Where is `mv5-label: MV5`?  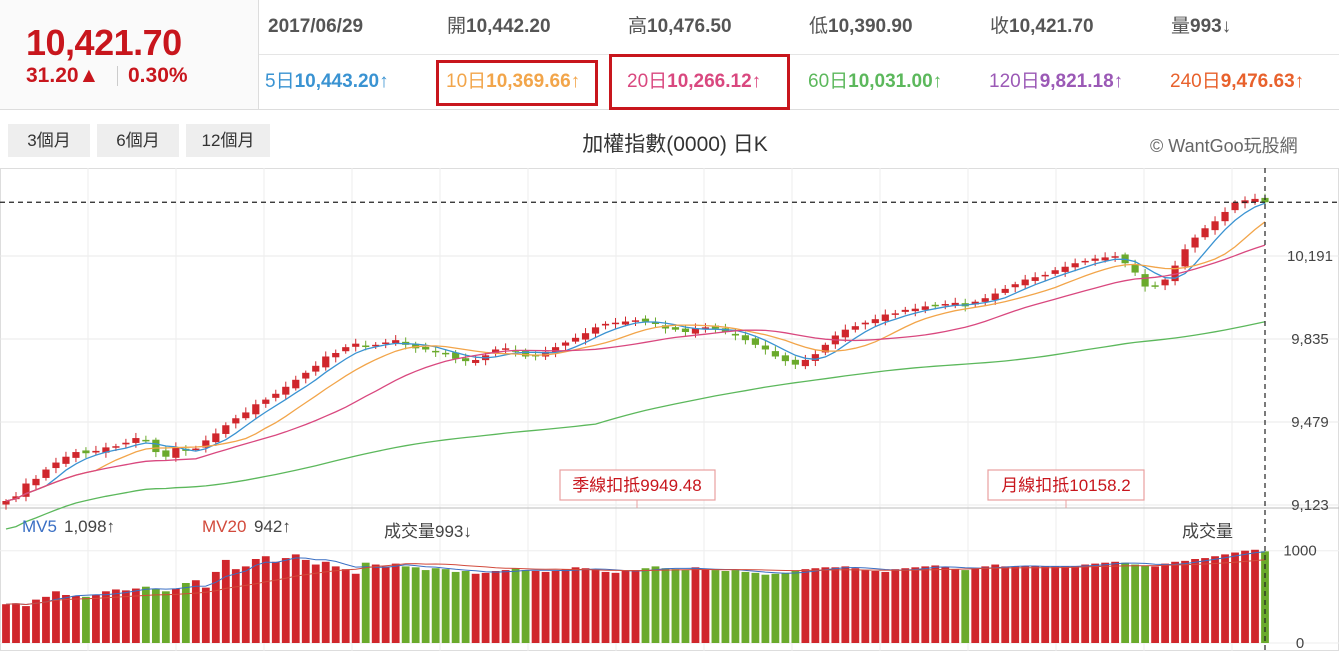 mv5-label: MV5 is located at coordinates (39, 526).